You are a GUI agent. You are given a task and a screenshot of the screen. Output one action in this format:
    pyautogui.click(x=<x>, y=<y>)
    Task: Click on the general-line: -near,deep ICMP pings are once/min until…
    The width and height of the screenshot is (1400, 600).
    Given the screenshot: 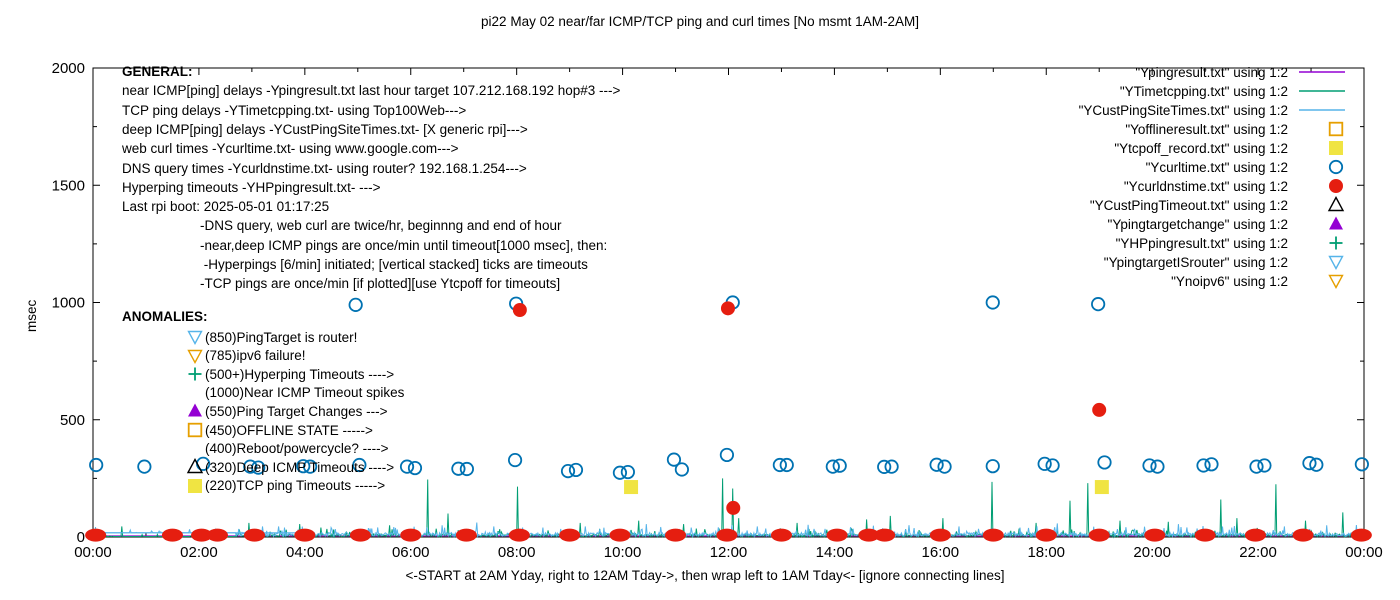 What is the action you would take?
    pyautogui.click(x=404, y=245)
    